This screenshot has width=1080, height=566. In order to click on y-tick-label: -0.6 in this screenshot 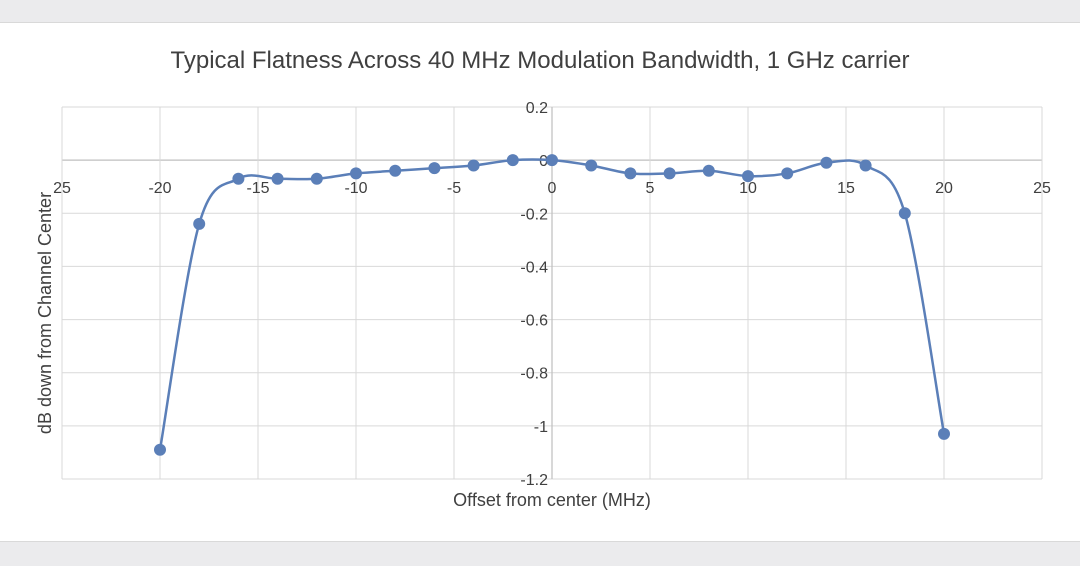, I will do `click(534, 321)`.